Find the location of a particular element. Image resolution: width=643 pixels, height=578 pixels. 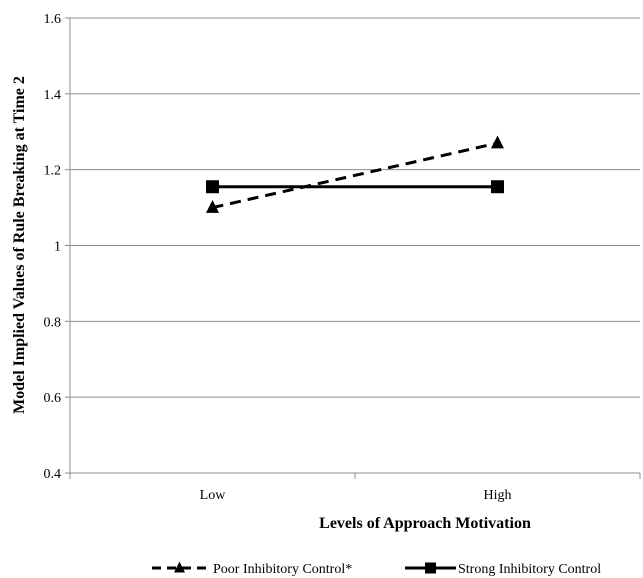

y-tick-label: 1.4 is located at coordinates (53, 95).